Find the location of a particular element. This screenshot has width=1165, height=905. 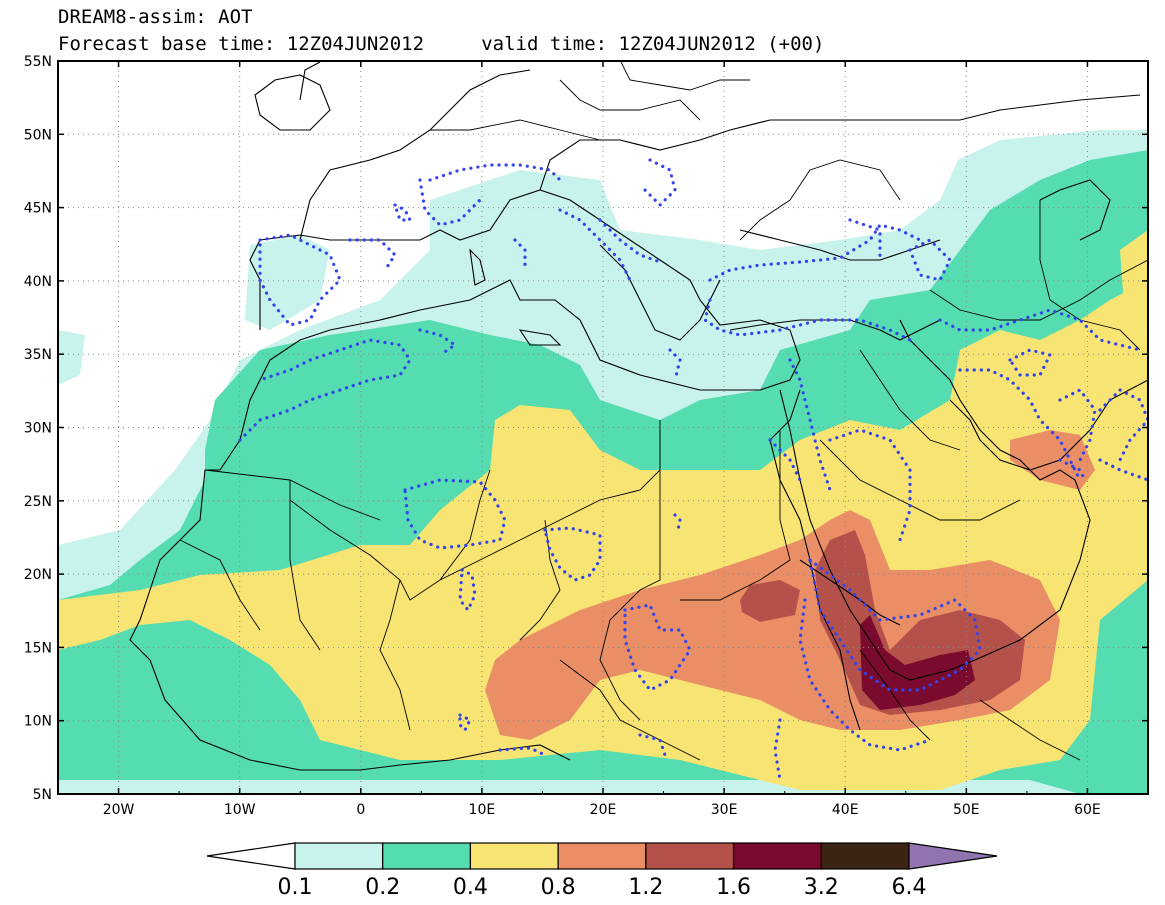

colorbar-label: 1.2 is located at coordinates (645, 887).